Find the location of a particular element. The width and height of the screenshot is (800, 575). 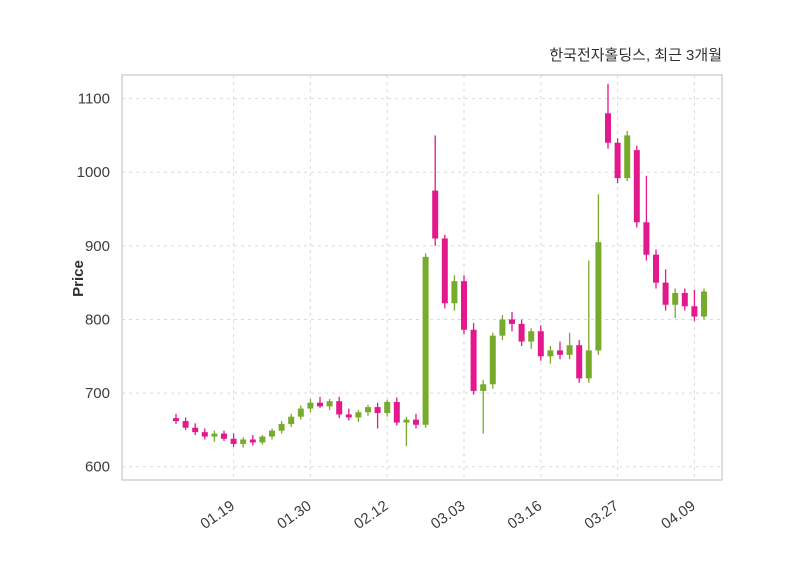

chart-title: 한국전자홀딩스, 최근 3개월 is located at coordinates (635, 55).